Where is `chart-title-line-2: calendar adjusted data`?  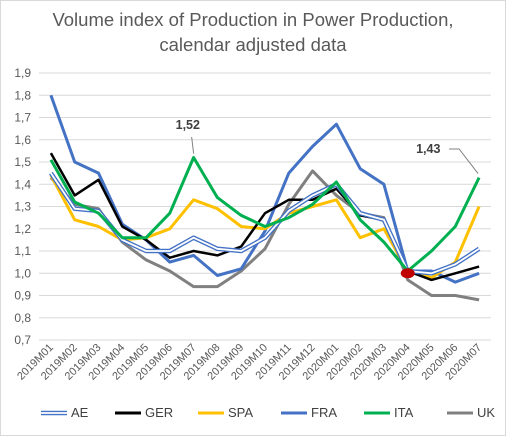
chart-title-line-2: calendar adjusted data is located at coordinates (253, 44).